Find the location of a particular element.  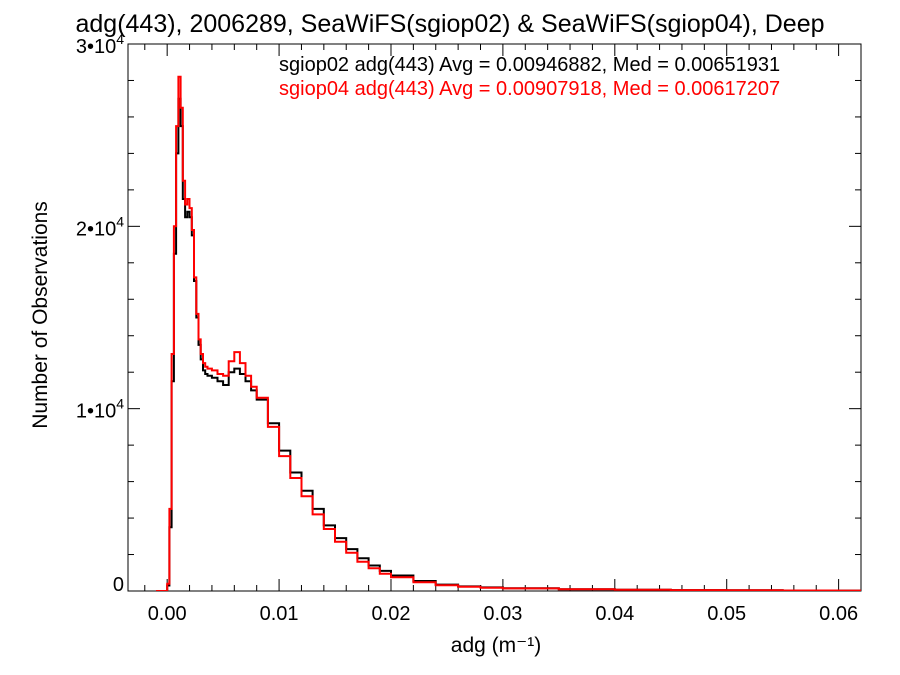

x-axis-label: adg (m⁻¹) is located at coordinates (496, 645).